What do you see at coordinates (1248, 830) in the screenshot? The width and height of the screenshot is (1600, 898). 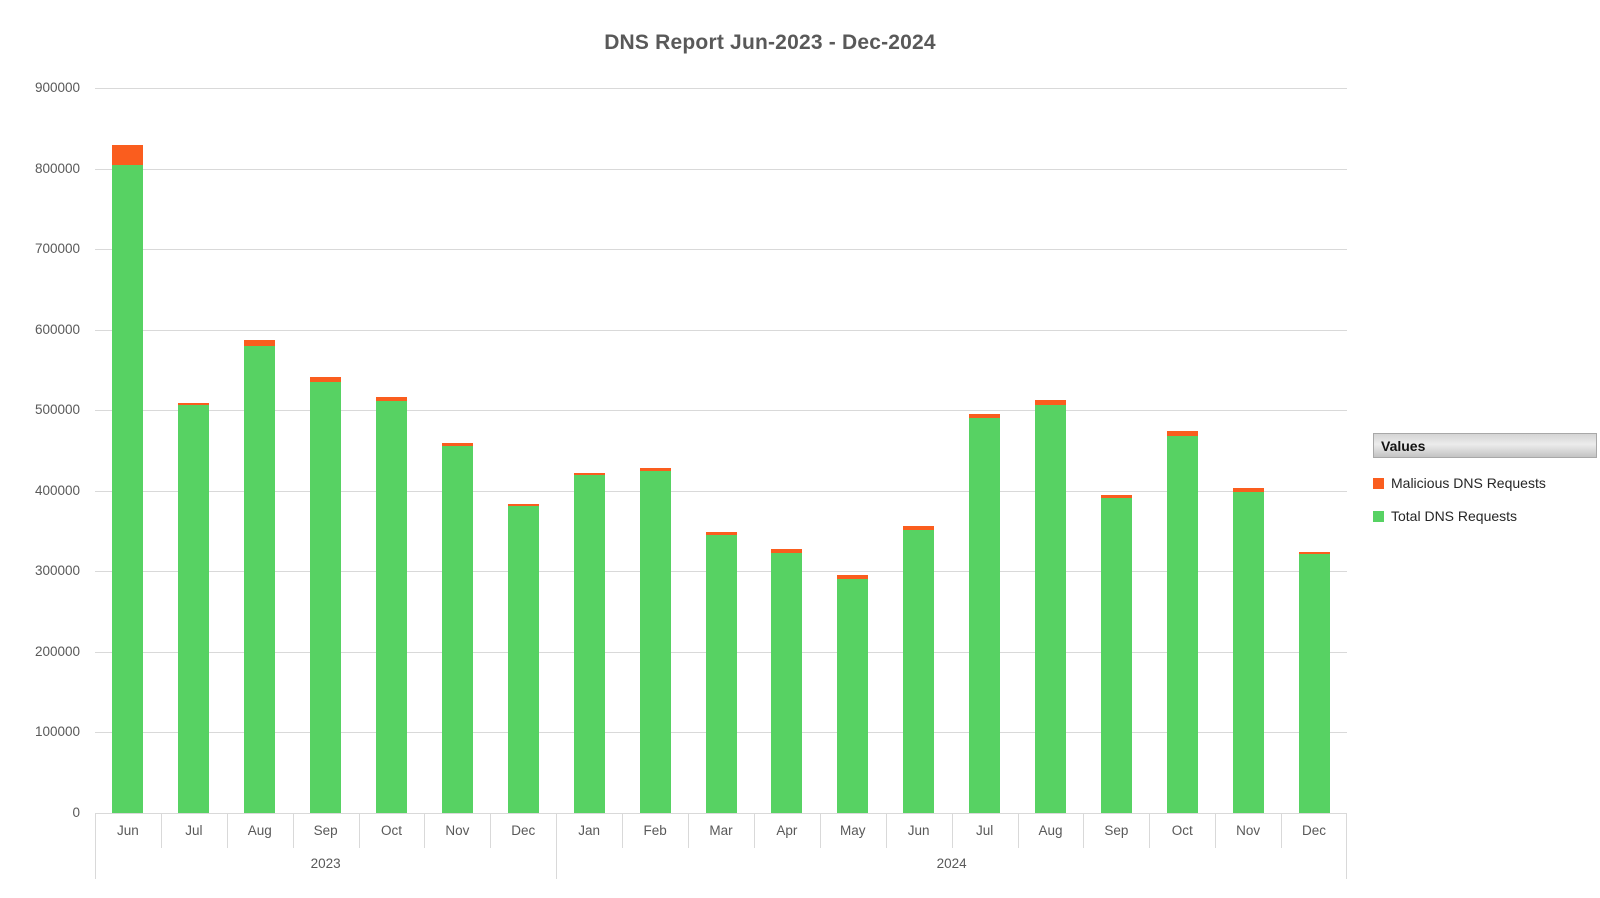 I see `x-axis-month-label: Nov` at bounding box center [1248, 830].